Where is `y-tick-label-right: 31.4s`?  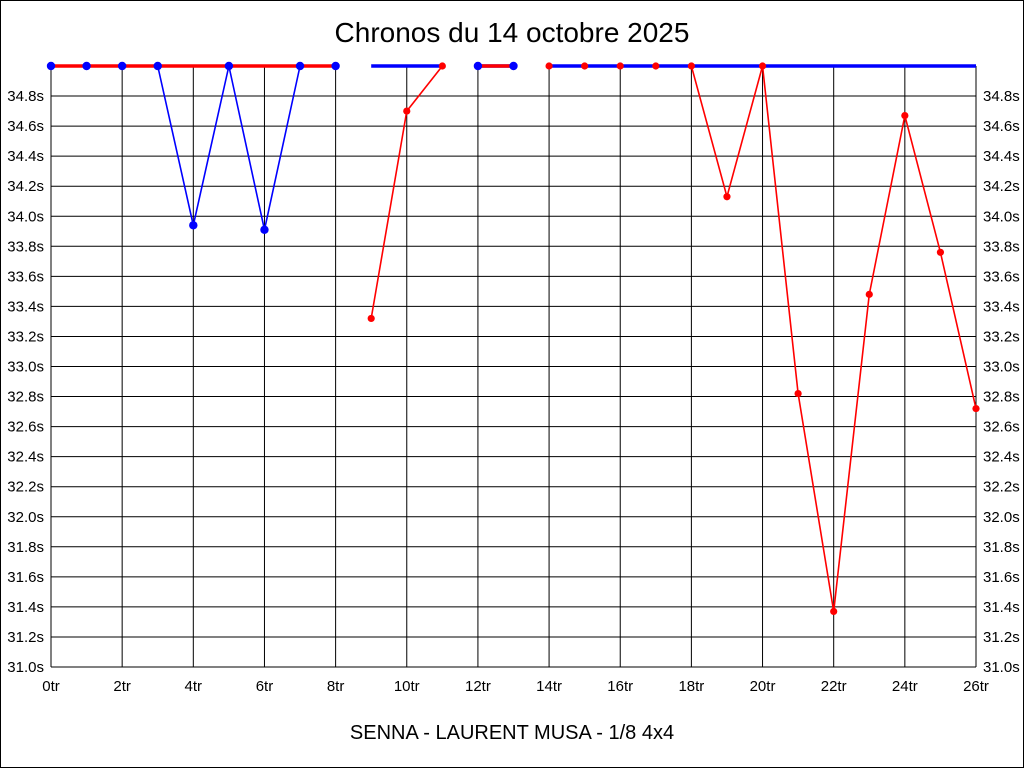 y-tick-label-right: 31.4s is located at coordinates (1001, 607).